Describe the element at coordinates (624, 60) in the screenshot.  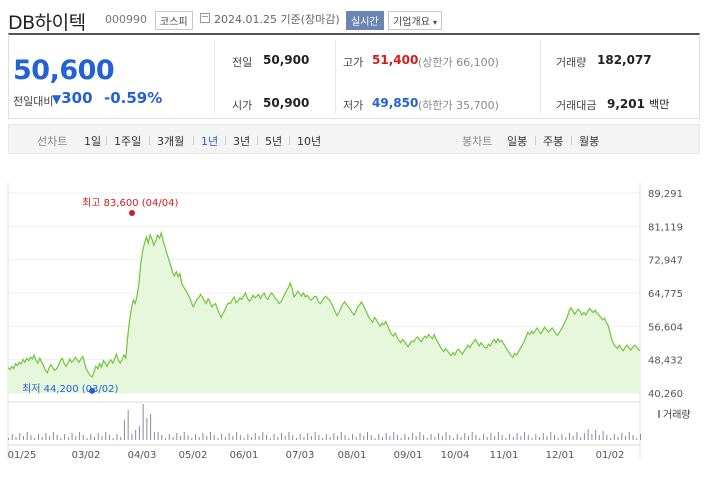
I see `volume-value: 182,077` at that location.